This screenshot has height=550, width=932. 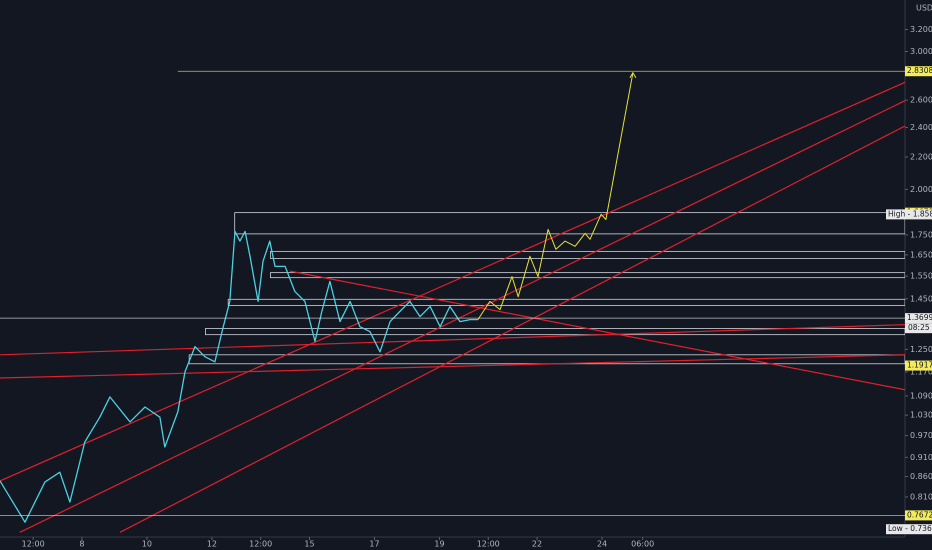 I want to click on countdown: 08:25, so click(x=919, y=327).